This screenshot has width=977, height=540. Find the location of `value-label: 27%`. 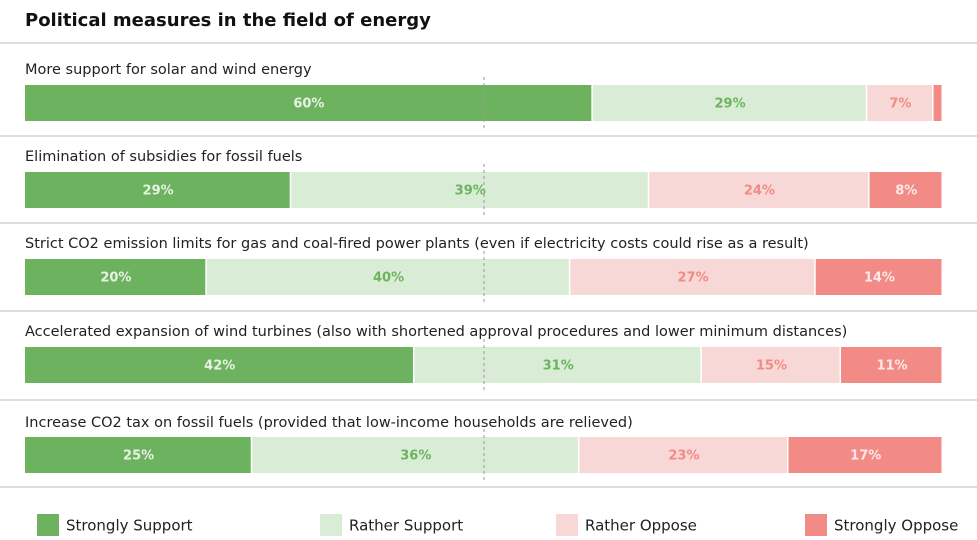

value-label: 27% is located at coordinates (692, 278).